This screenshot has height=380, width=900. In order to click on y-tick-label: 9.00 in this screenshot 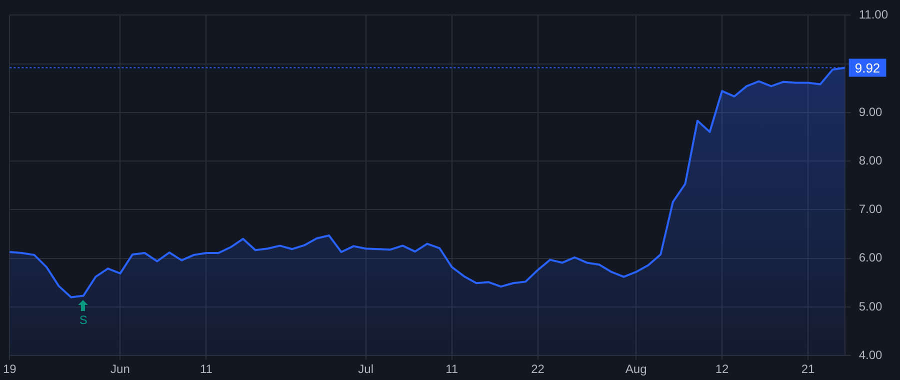, I will do `click(870, 111)`.